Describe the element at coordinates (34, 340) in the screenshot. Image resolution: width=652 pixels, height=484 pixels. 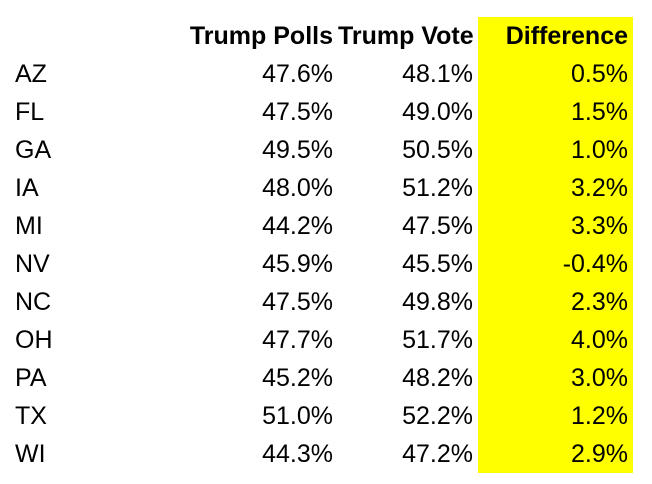
I see `state-cell: OH` at that location.